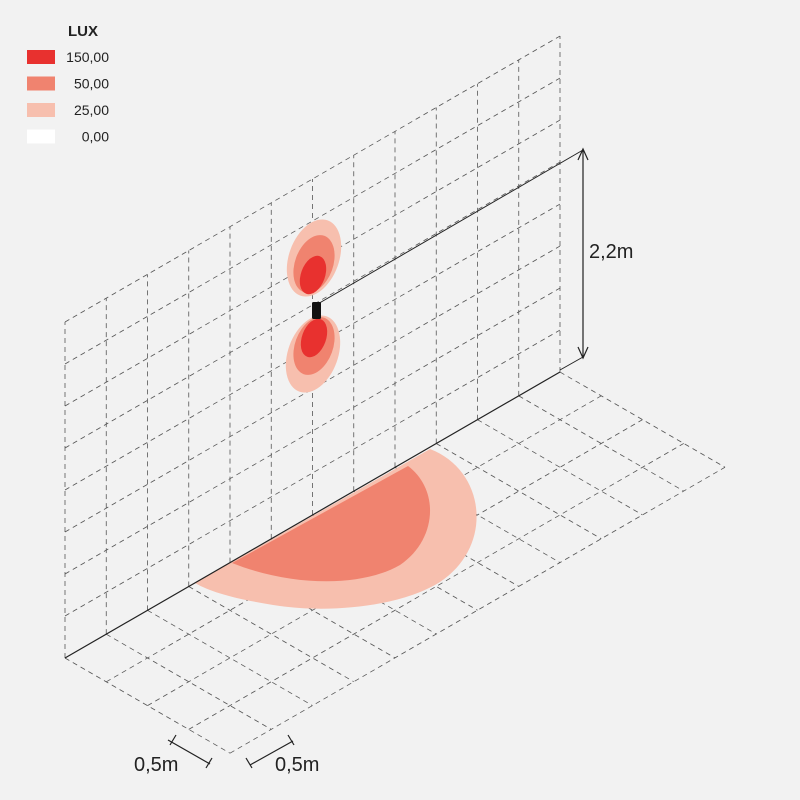 The image size is (800, 800). Describe the element at coordinates (83, 31) in the screenshot. I see `legend-title: LUX` at that location.